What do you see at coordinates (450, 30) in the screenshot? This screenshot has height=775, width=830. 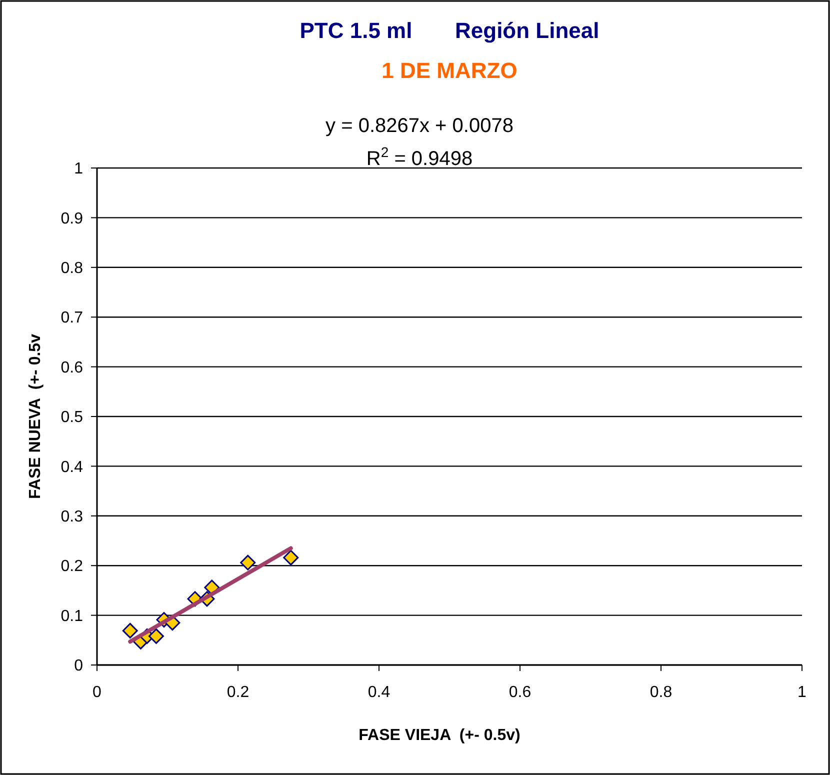 I see `chart-title: PTC 1.5 ml Región Lineal` at bounding box center [450, 30].